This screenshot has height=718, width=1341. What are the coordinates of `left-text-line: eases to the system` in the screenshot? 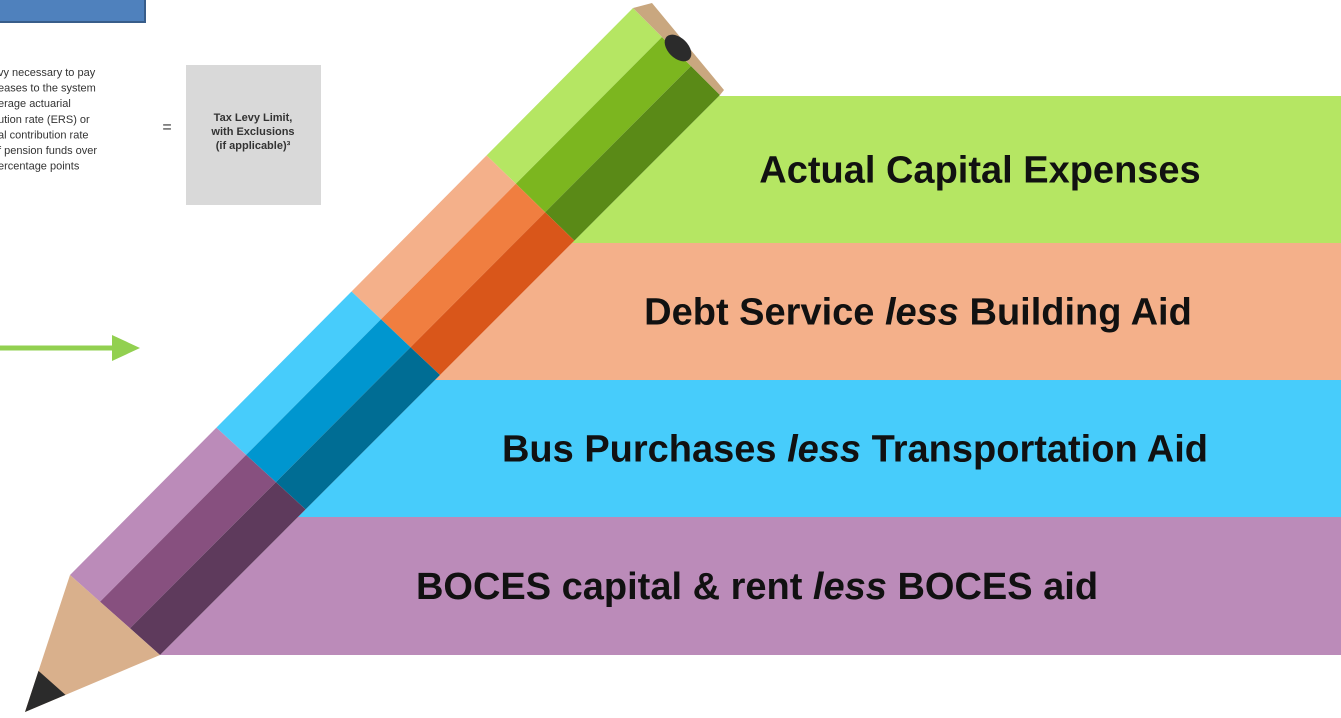 It's located at (48, 89).